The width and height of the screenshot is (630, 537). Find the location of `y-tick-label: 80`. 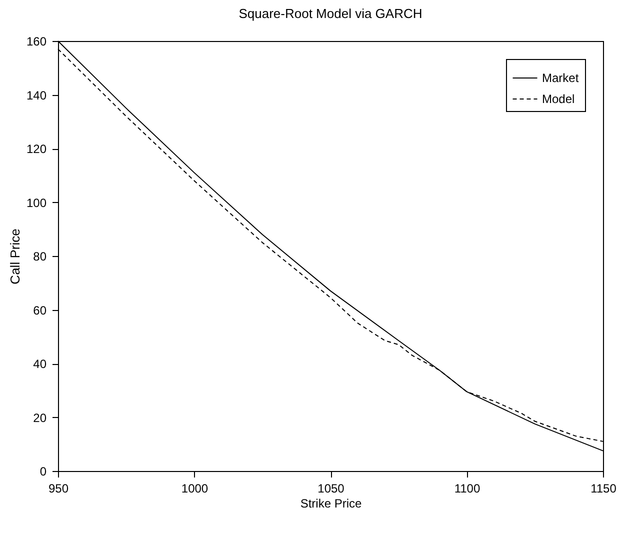

y-tick-label: 80 is located at coordinates (40, 257).